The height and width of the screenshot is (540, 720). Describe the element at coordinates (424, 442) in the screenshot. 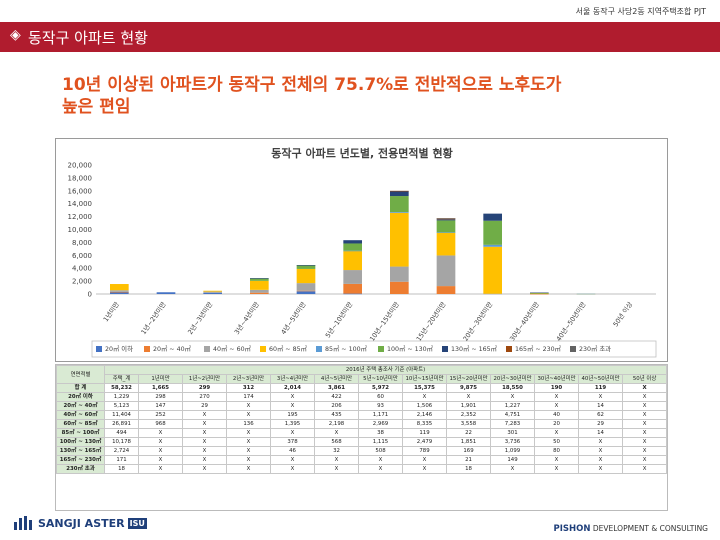

I see `table-cell: 2,479` at that location.